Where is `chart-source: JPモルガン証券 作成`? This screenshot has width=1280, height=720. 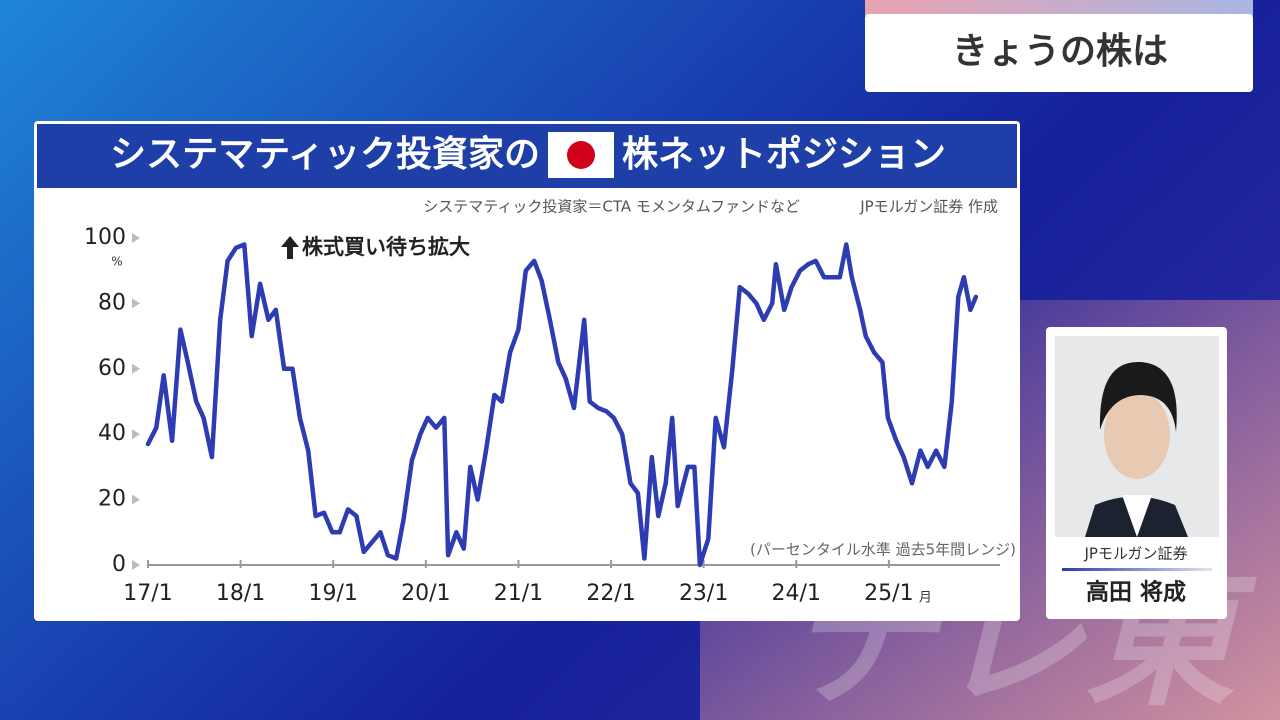
chart-source: JPモルガン証券 作成 is located at coordinates (928, 207).